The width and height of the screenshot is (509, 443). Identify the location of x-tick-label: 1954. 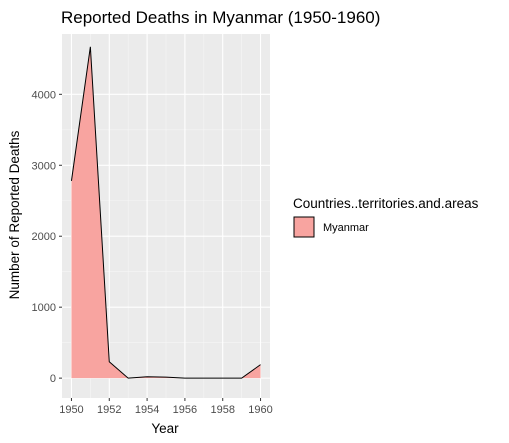
(147, 410).